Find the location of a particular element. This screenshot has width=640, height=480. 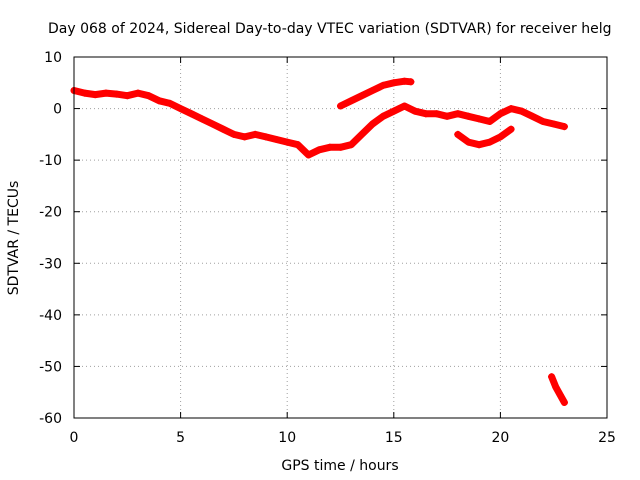

x-tick-label-4: 20 is located at coordinates (500, 438).